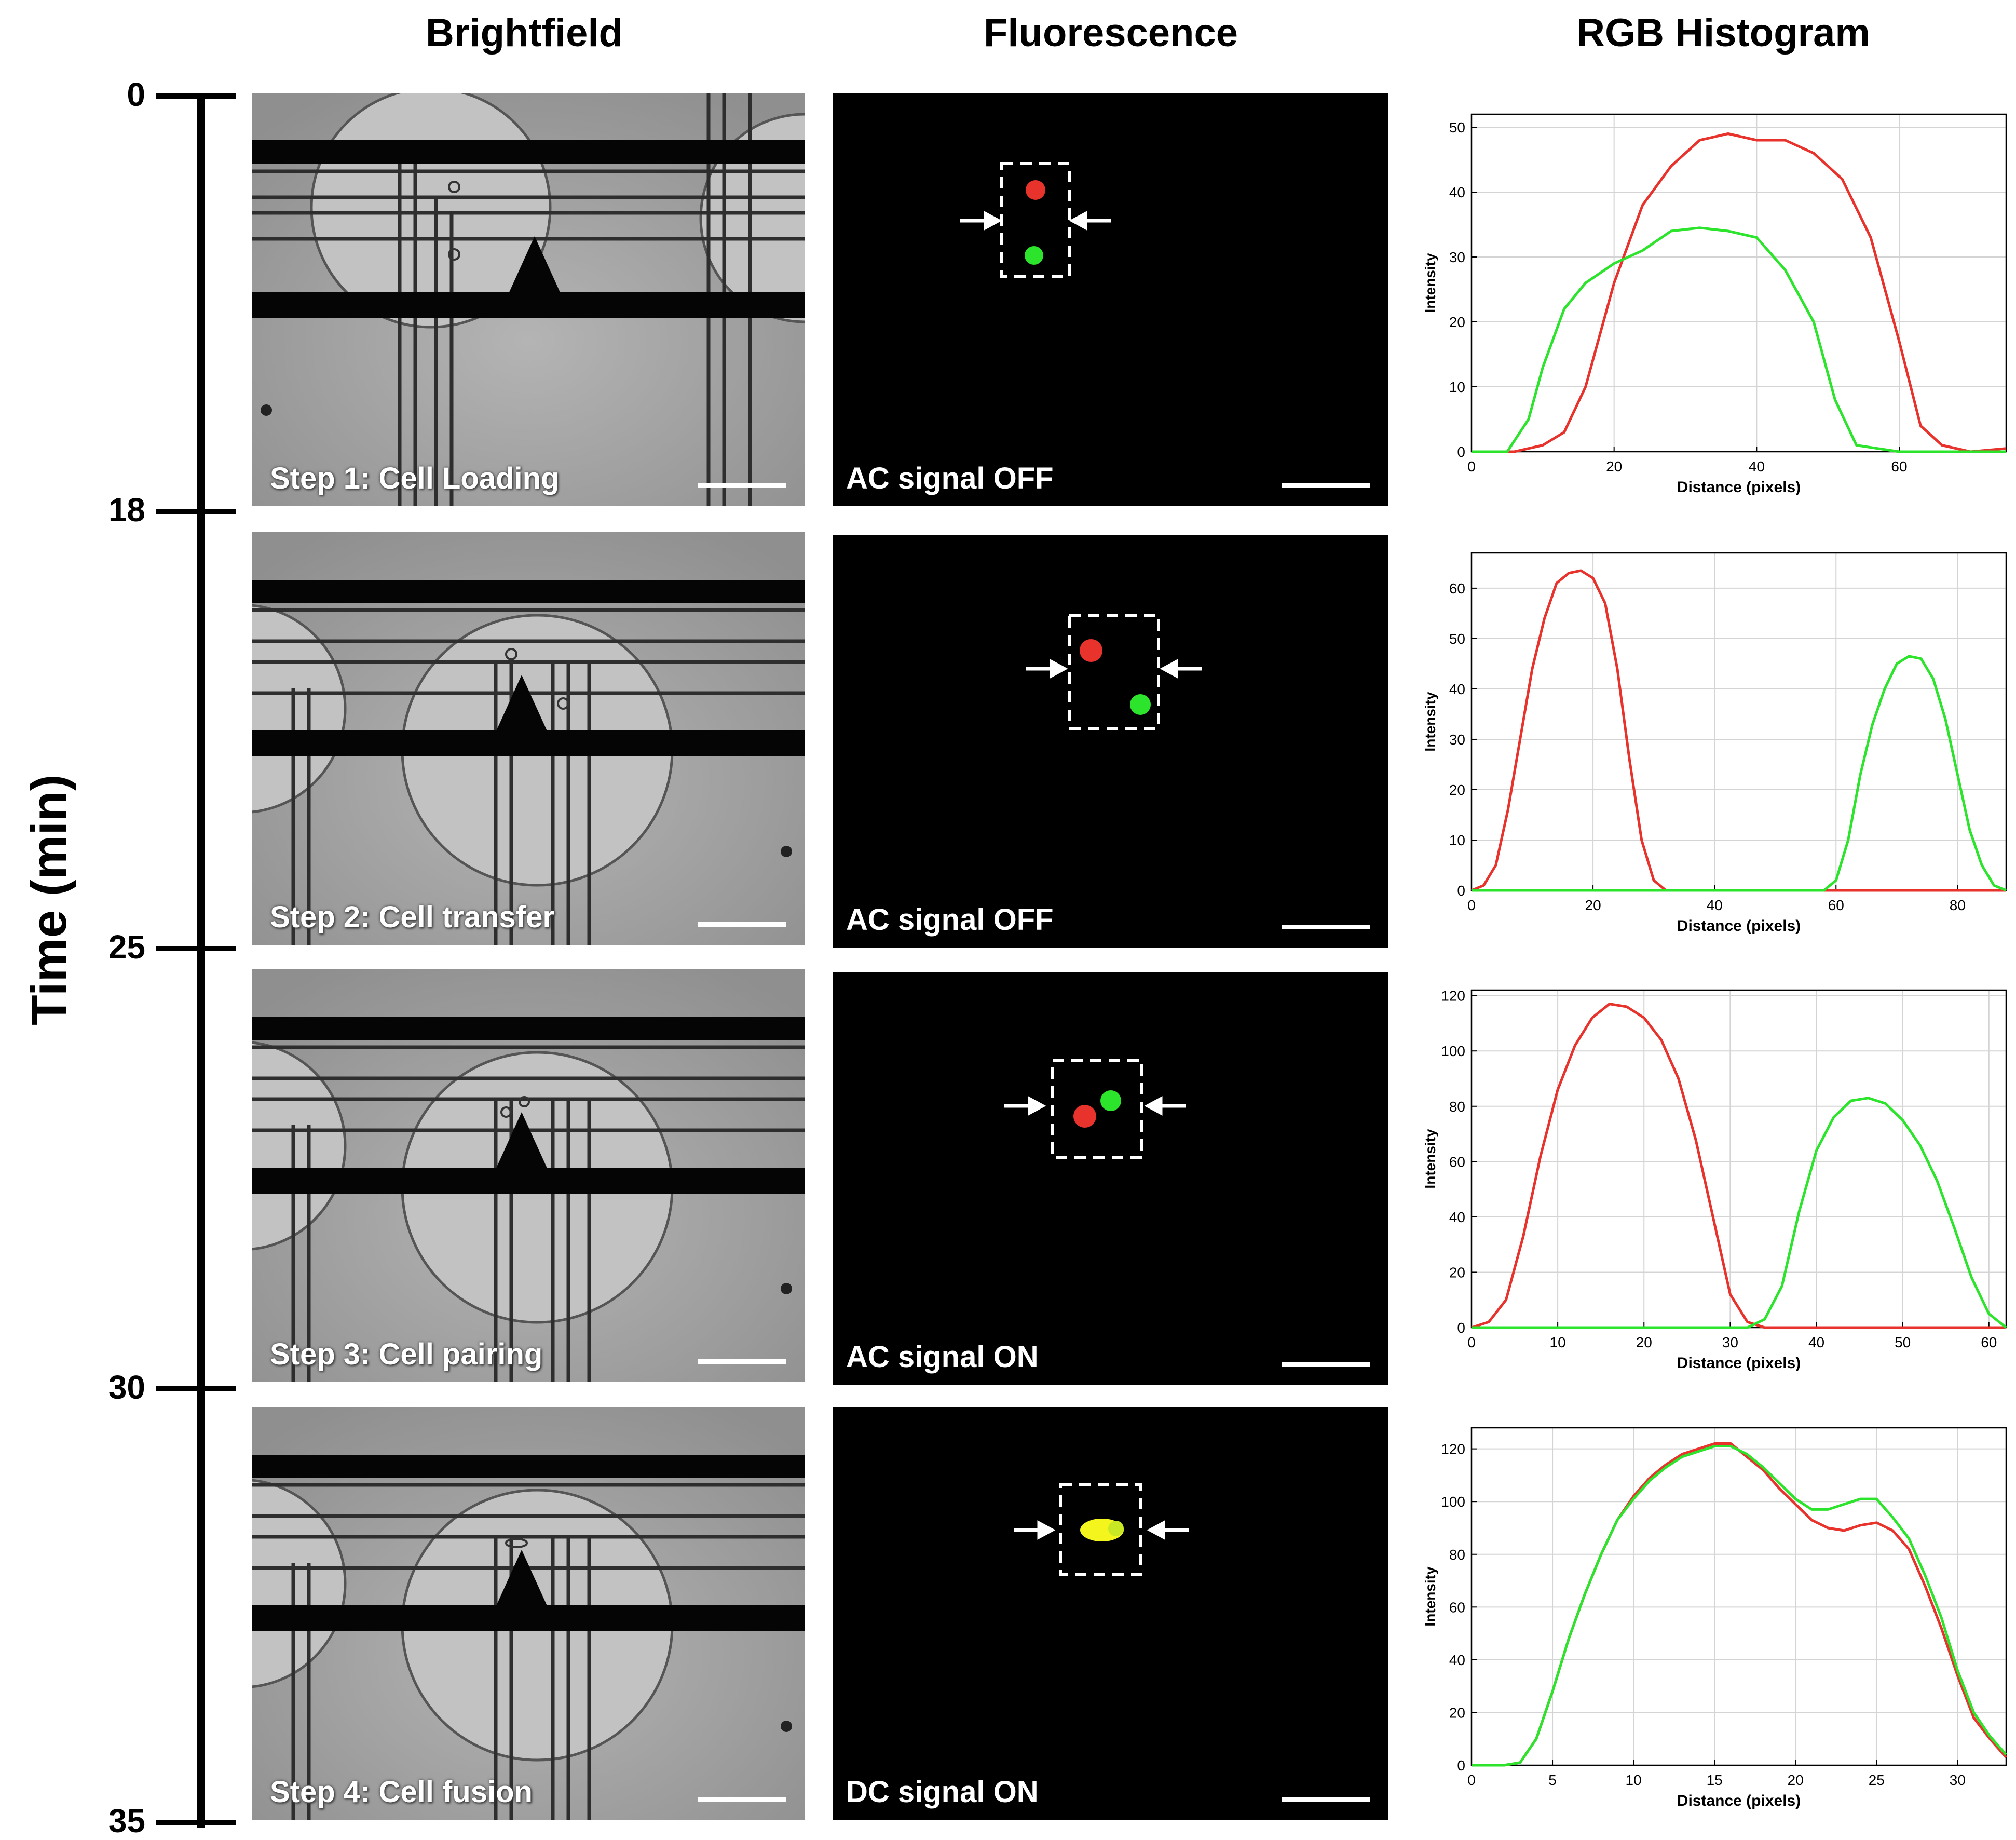  What do you see at coordinates (943, 1792) in the screenshot?
I see `signal-label: DC signal ON` at bounding box center [943, 1792].